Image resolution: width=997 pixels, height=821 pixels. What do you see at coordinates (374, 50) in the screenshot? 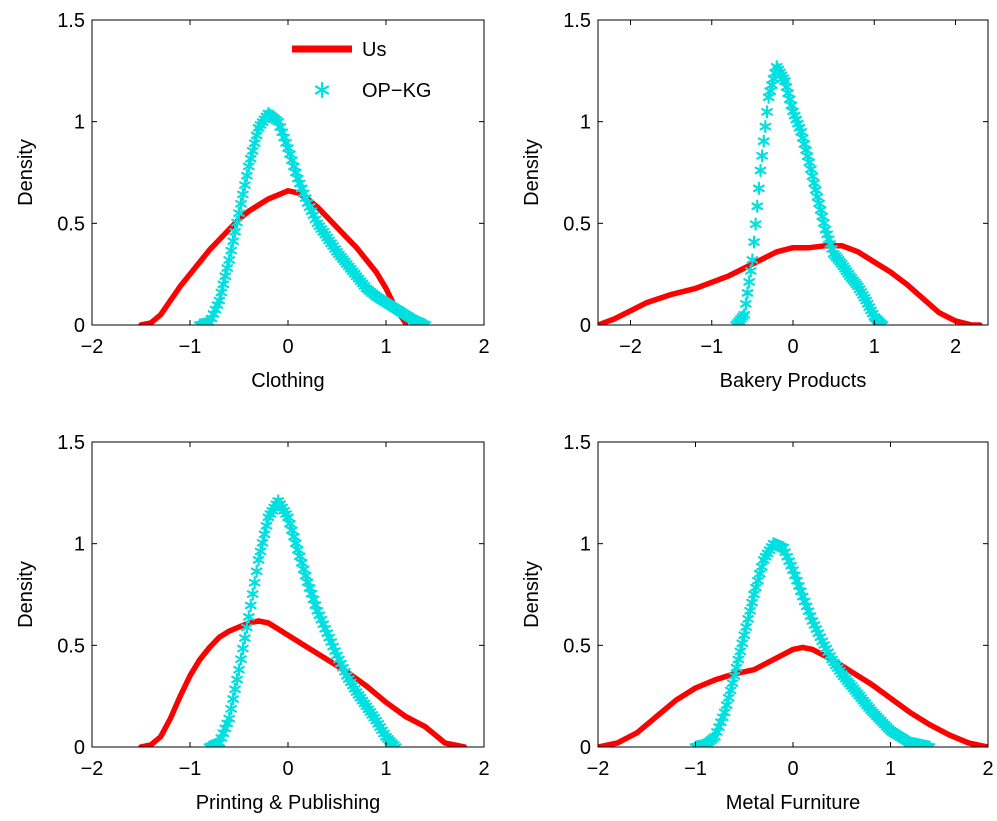
I see `legend-entry-label: Us` at bounding box center [374, 50].